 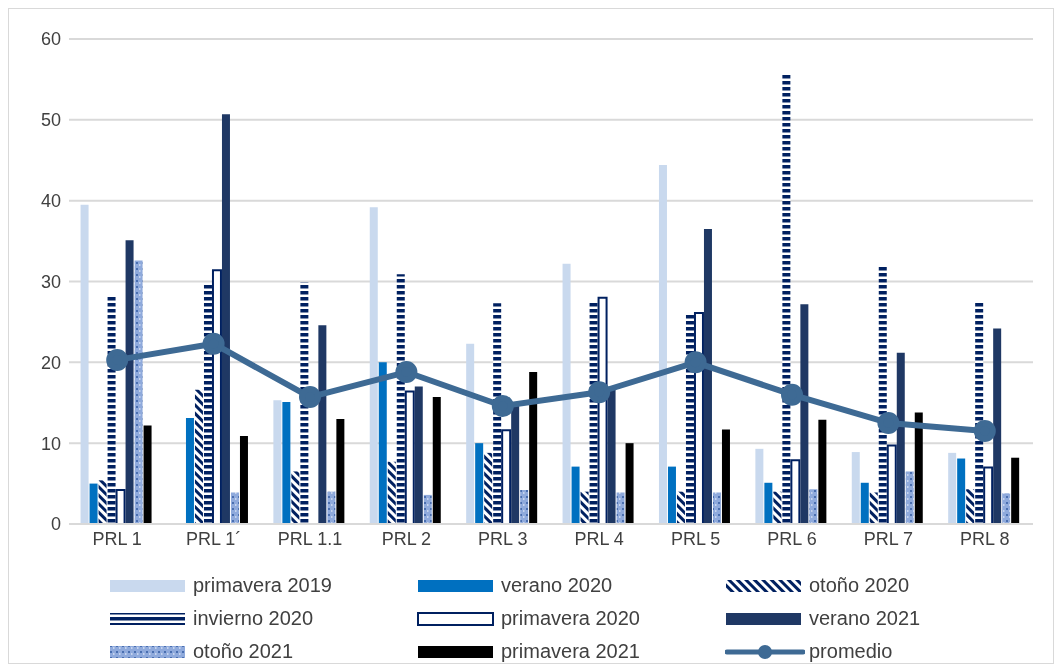 I want to click on x-tick-label: PRL 4, so click(x=599, y=538).